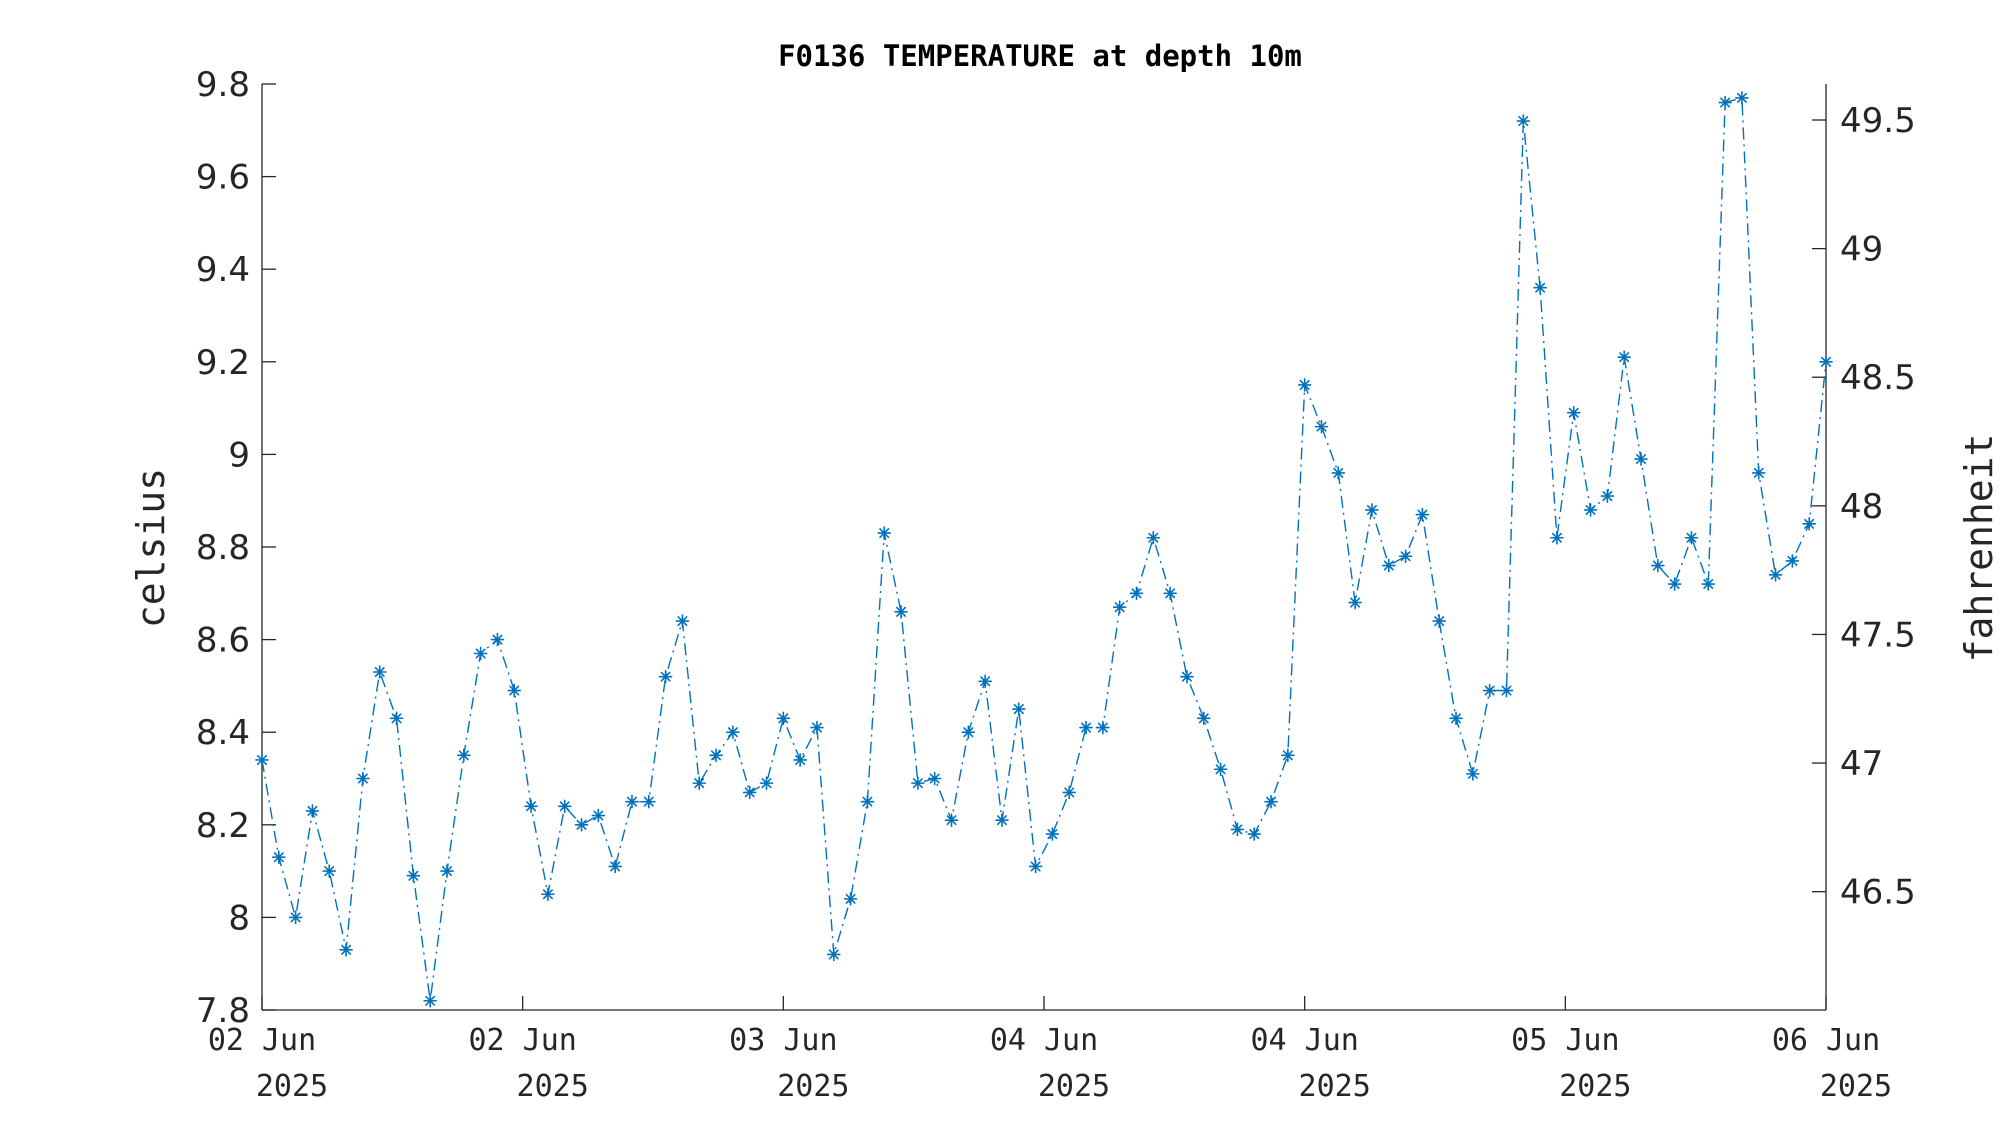  What do you see at coordinates (239, 455) in the screenshot?
I see `y-tick-label: 9` at bounding box center [239, 455].